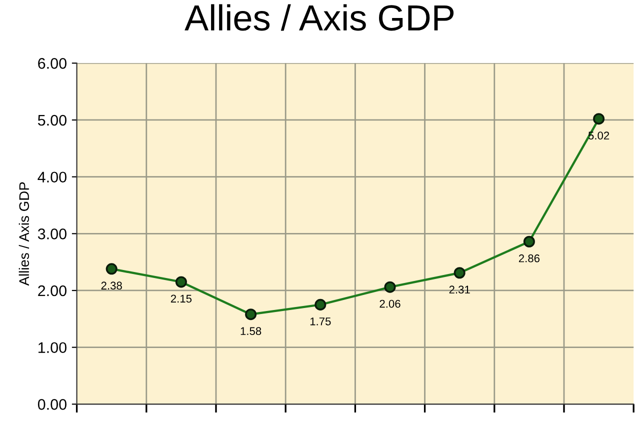 The image size is (640, 421). I want to click on y-tick-label: 2.00, so click(52, 290).